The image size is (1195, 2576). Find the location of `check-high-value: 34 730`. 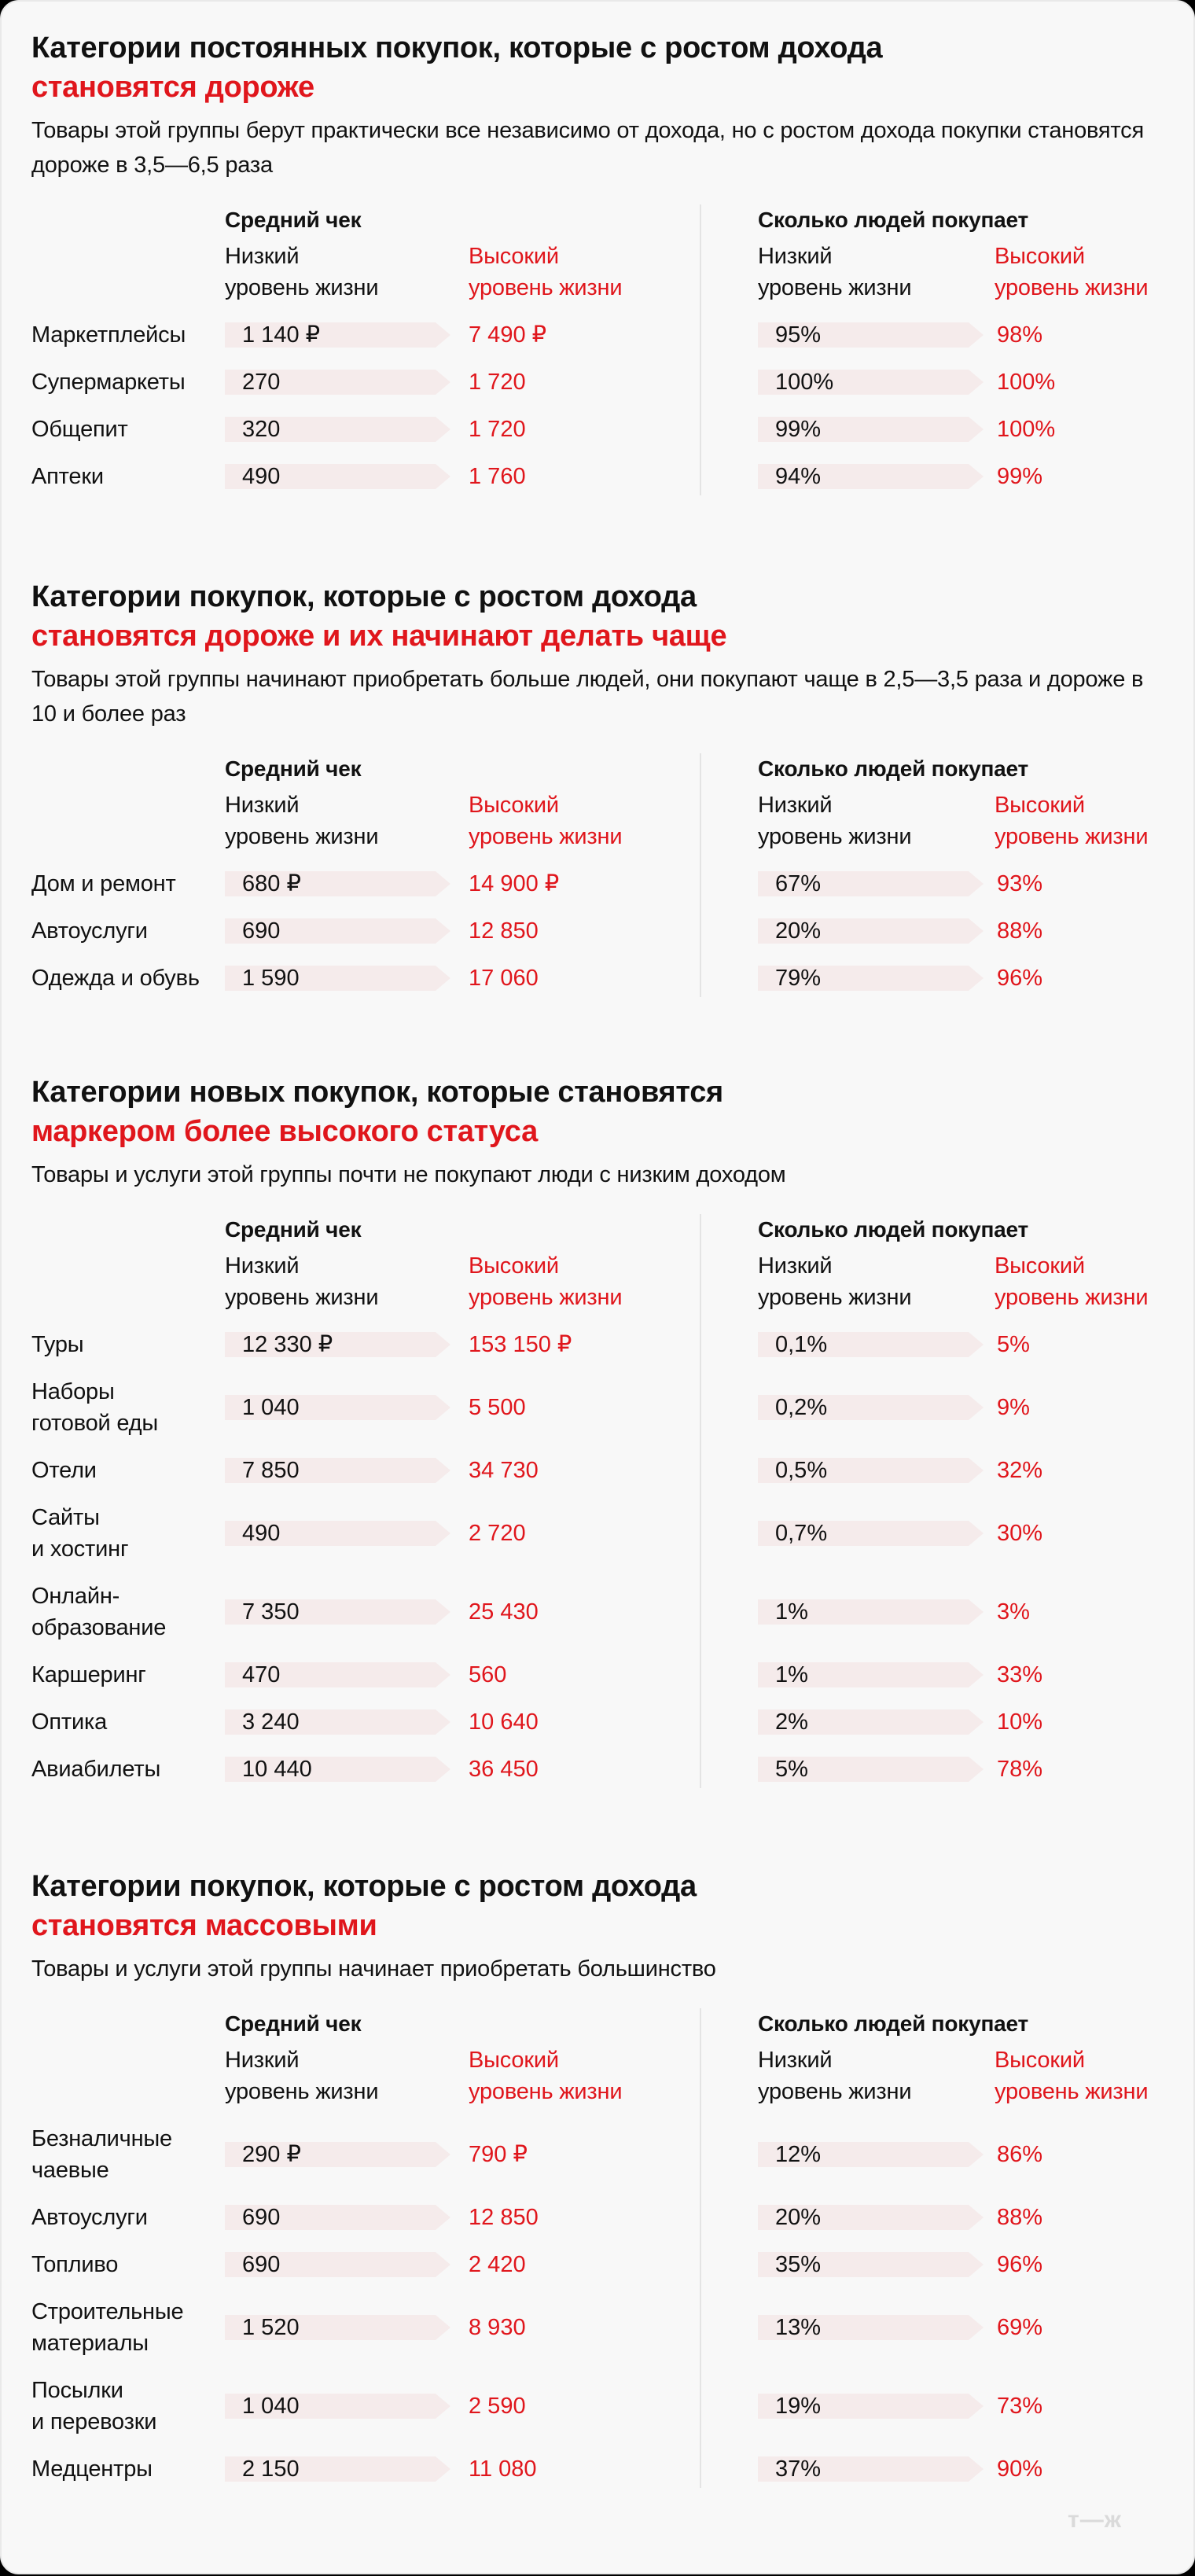

check-high-value: 34 730 is located at coordinates (504, 1470).